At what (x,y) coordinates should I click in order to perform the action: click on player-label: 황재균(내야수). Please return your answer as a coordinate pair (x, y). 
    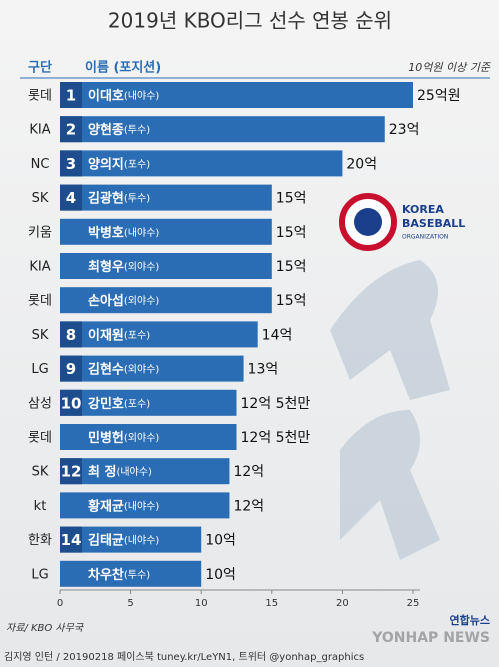
    Looking at the image, I should click on (123, 506).